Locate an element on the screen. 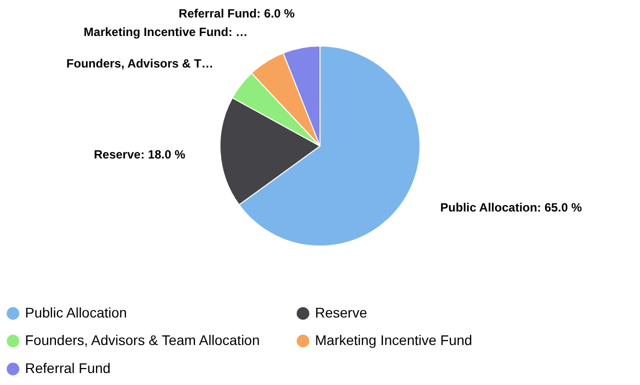 Image resolution: width=640 pixels, height=385 pixels. legend-label: Public Allocation is located at coordinates (76, 312).